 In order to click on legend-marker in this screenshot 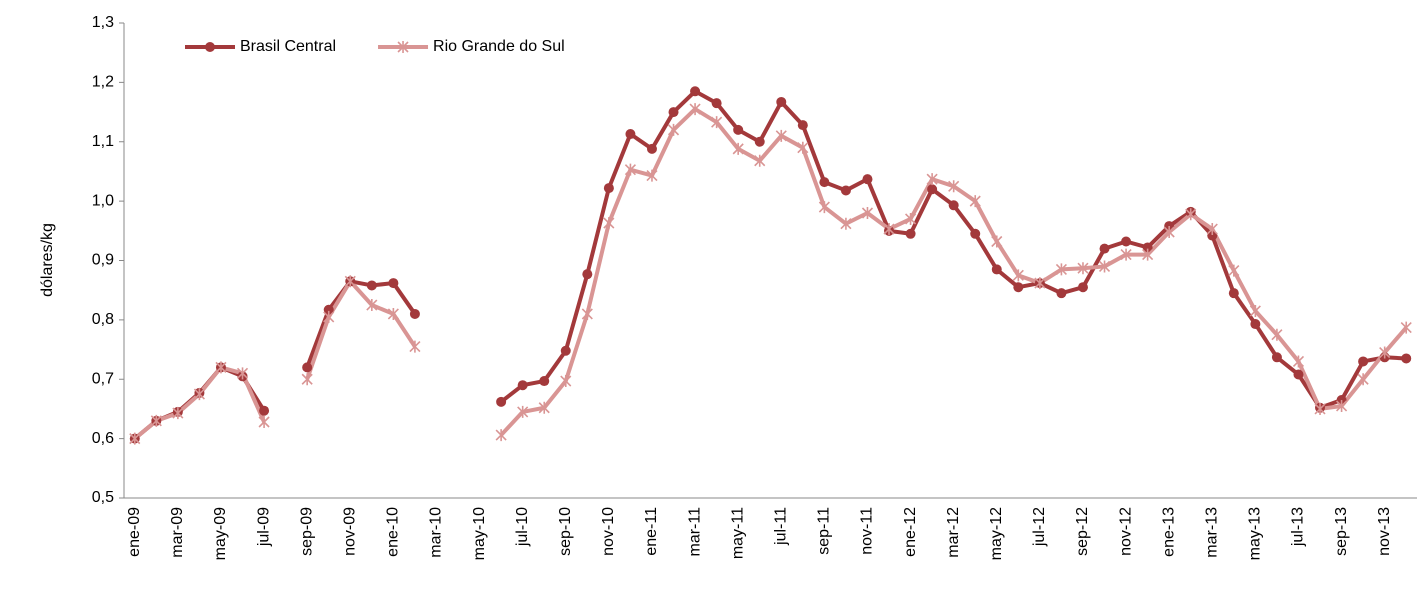, I will do `click(210, 47)`.